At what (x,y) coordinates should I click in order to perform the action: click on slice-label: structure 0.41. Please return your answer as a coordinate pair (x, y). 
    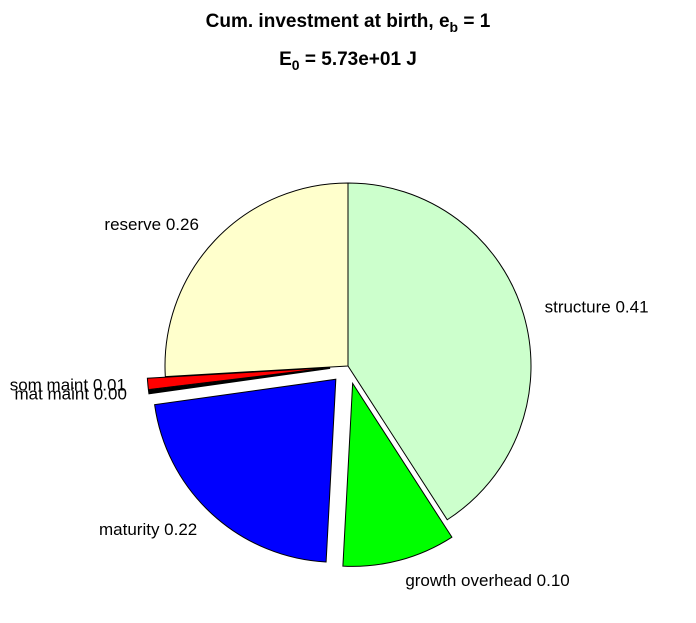
    Looking at the image, I should click on (597, 307).